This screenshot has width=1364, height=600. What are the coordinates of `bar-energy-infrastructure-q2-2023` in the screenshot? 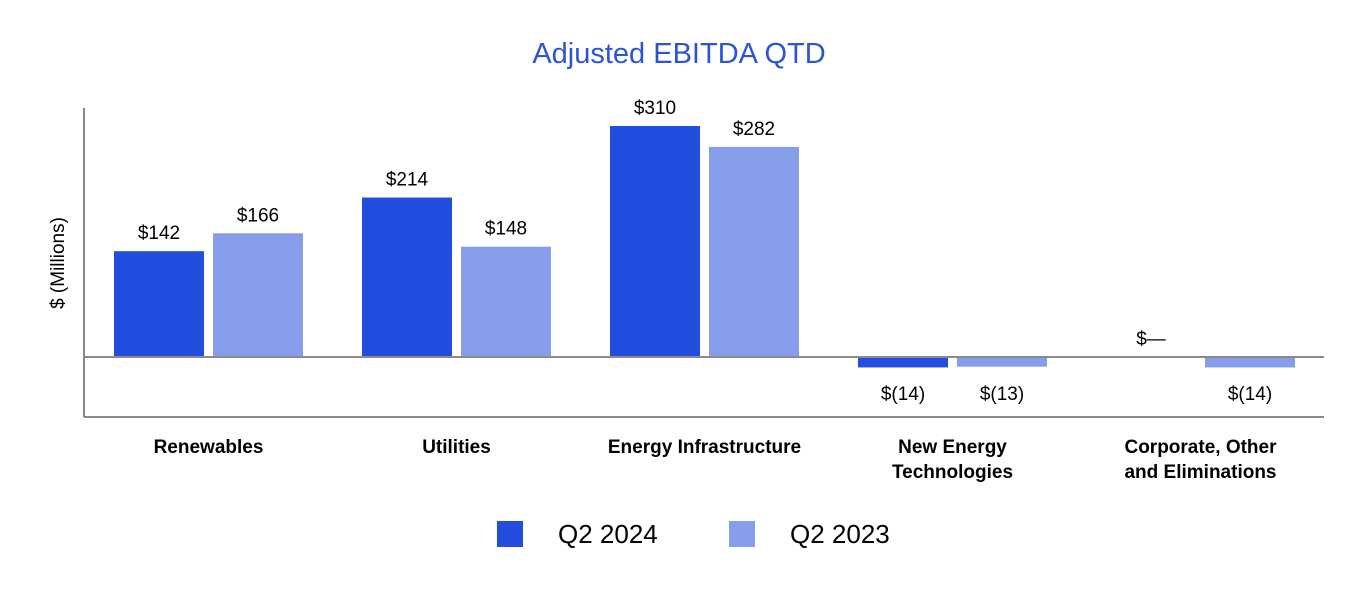 It's located at (754, 251).